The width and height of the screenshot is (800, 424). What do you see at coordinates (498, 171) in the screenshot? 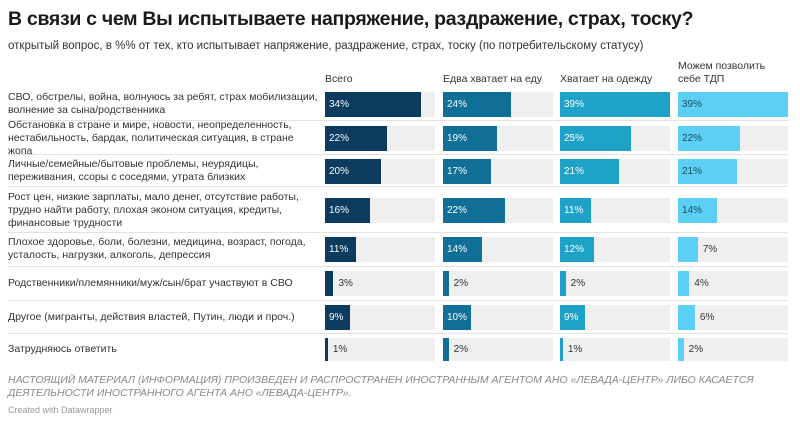
I see `bar-track: 17%` at bounding box center [498, 171].